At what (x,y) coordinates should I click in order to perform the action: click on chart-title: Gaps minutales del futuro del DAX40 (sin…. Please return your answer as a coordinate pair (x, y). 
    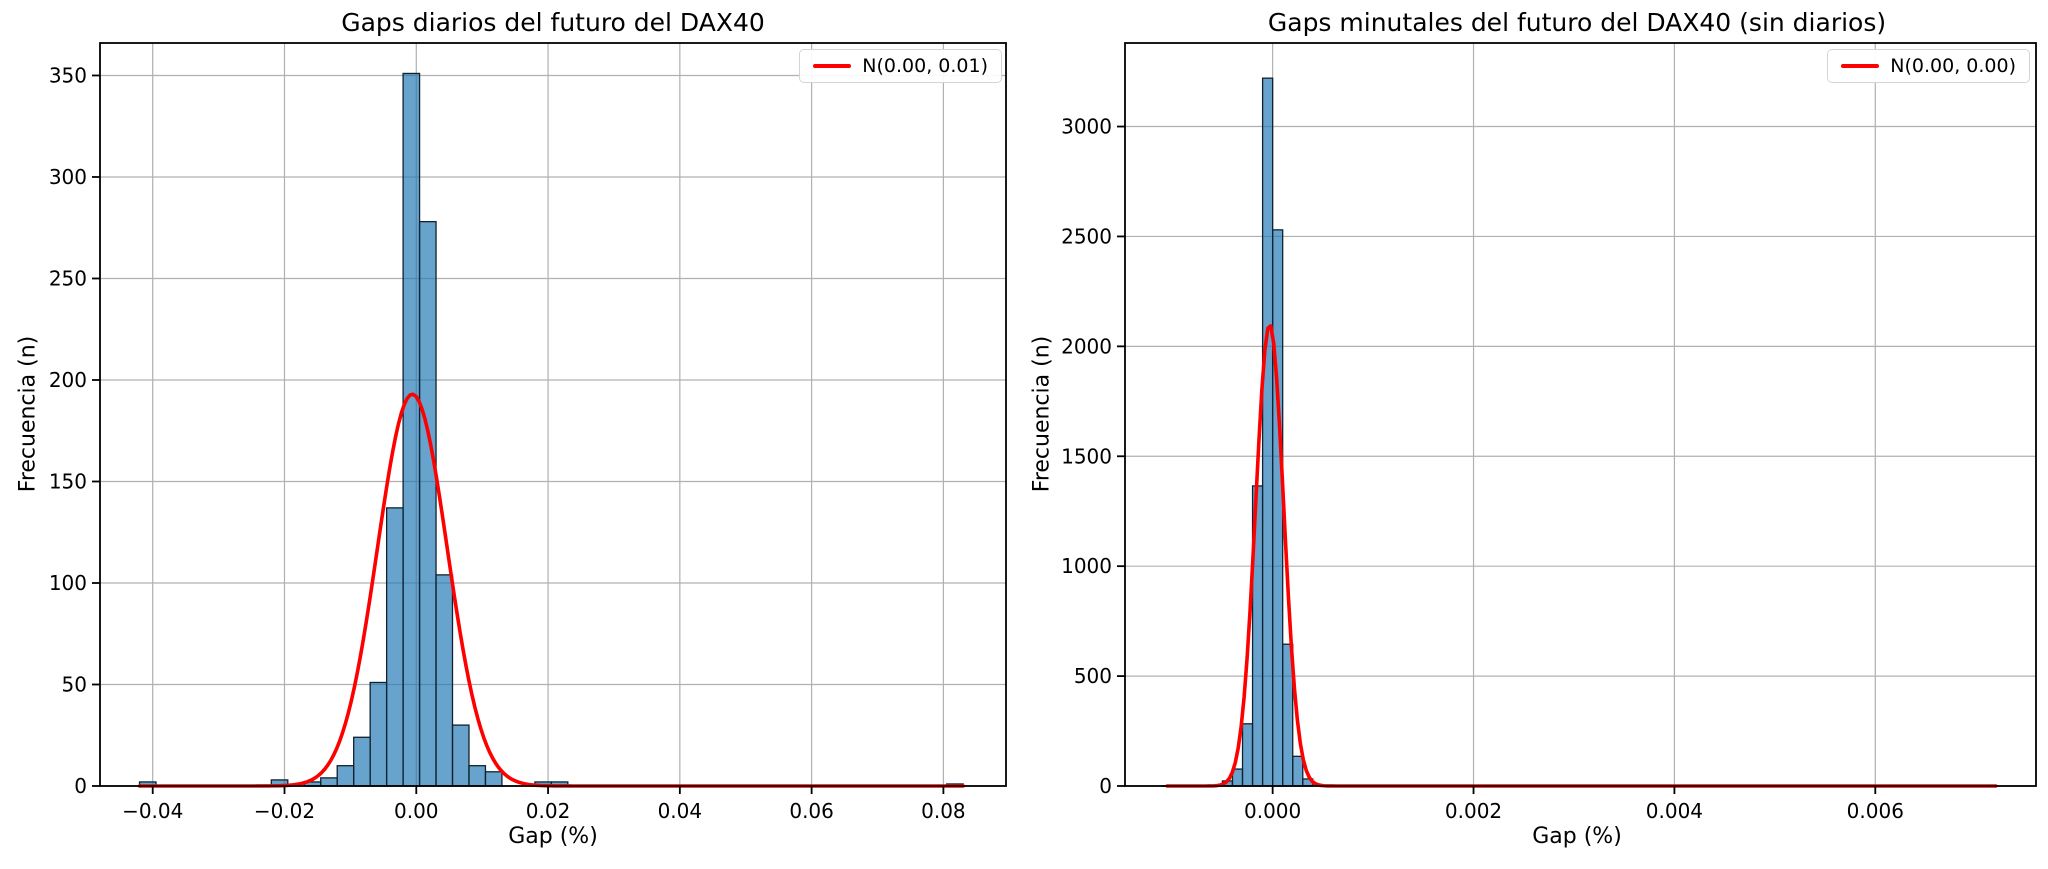
    Looking at the image, I should click on (1577, 22).